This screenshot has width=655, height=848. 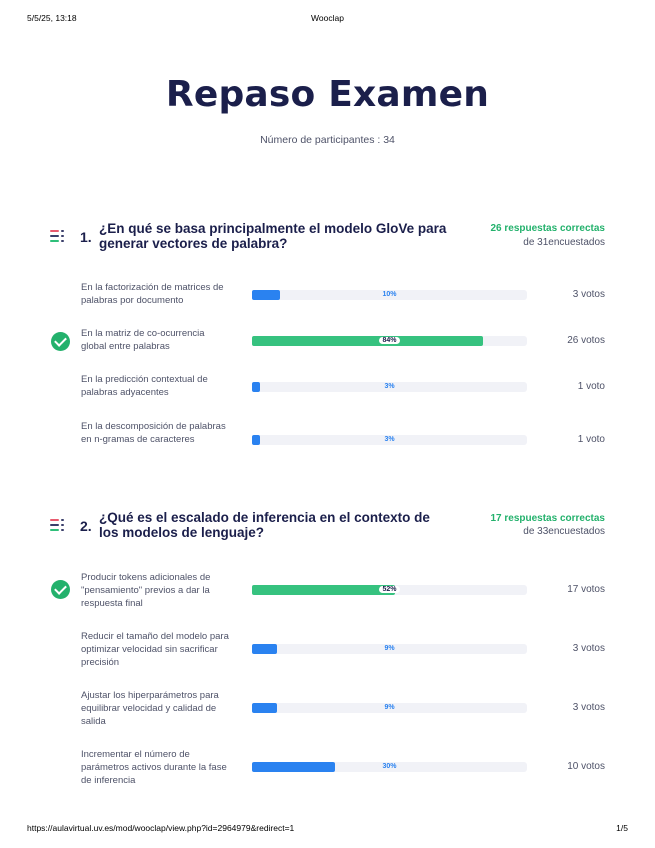 I want to click on question-number: 2., so click(x=86, y=526).